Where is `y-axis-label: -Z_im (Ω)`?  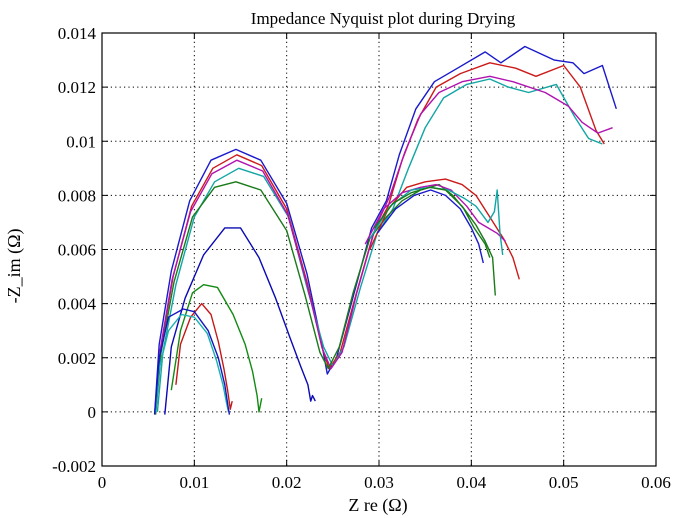 y-axis-label: -Z_im (Ω) is located at coordinates (14, 266).